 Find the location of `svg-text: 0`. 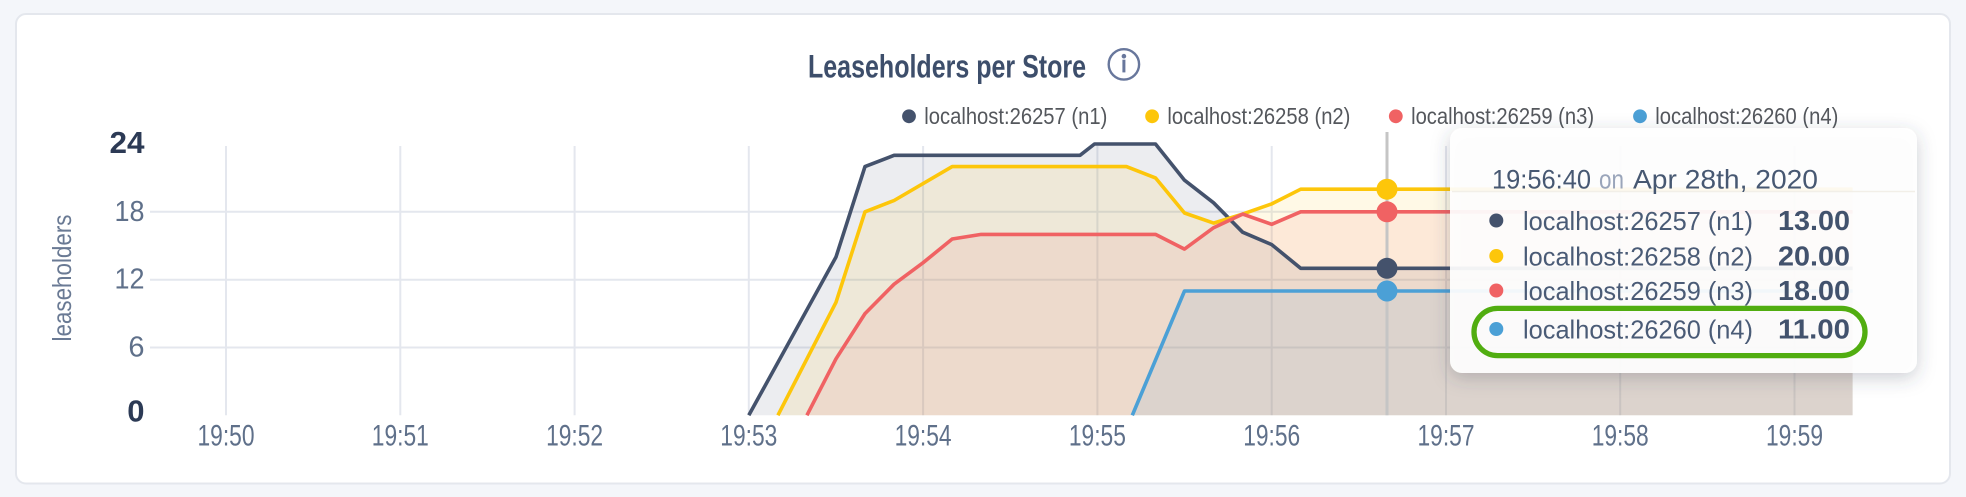

svg-text: 0 is located at coordinates (135, 411).